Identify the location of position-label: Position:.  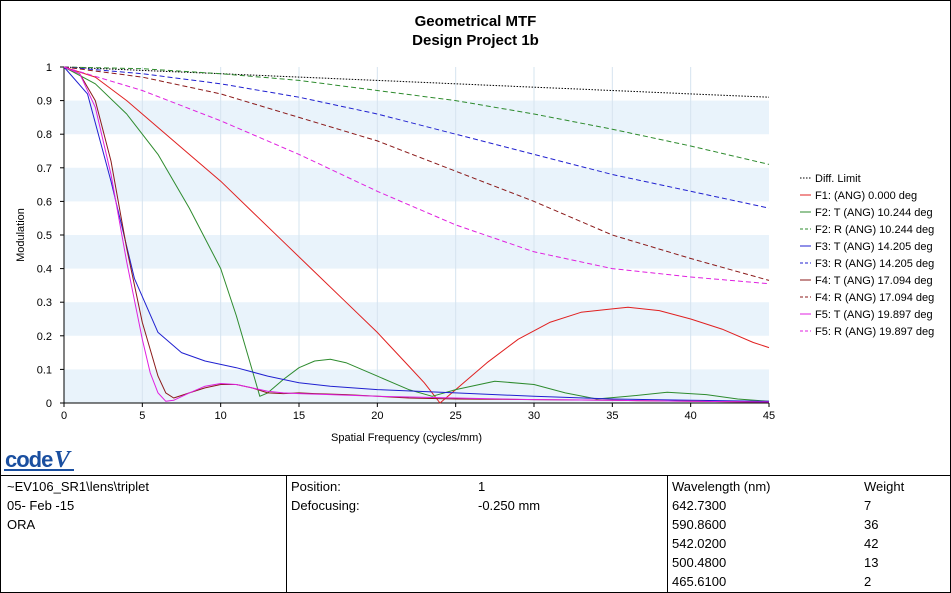
(316, 486).